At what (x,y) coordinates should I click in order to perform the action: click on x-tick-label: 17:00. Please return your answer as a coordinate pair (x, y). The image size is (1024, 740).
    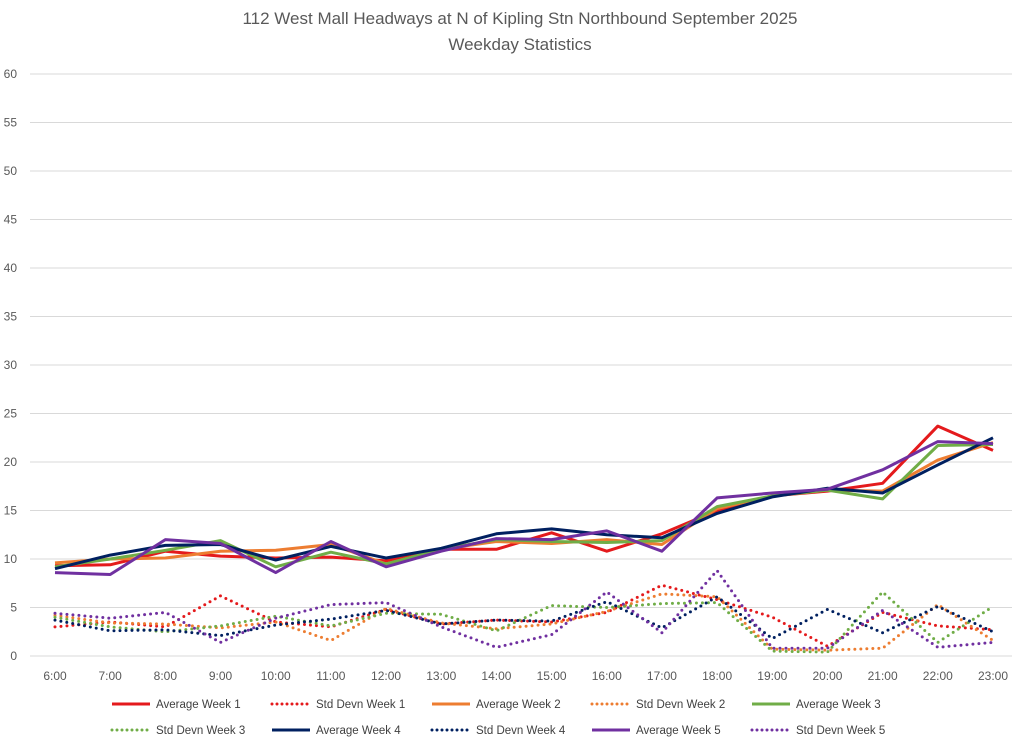
    Looking at the image, I should click on (662, 676).